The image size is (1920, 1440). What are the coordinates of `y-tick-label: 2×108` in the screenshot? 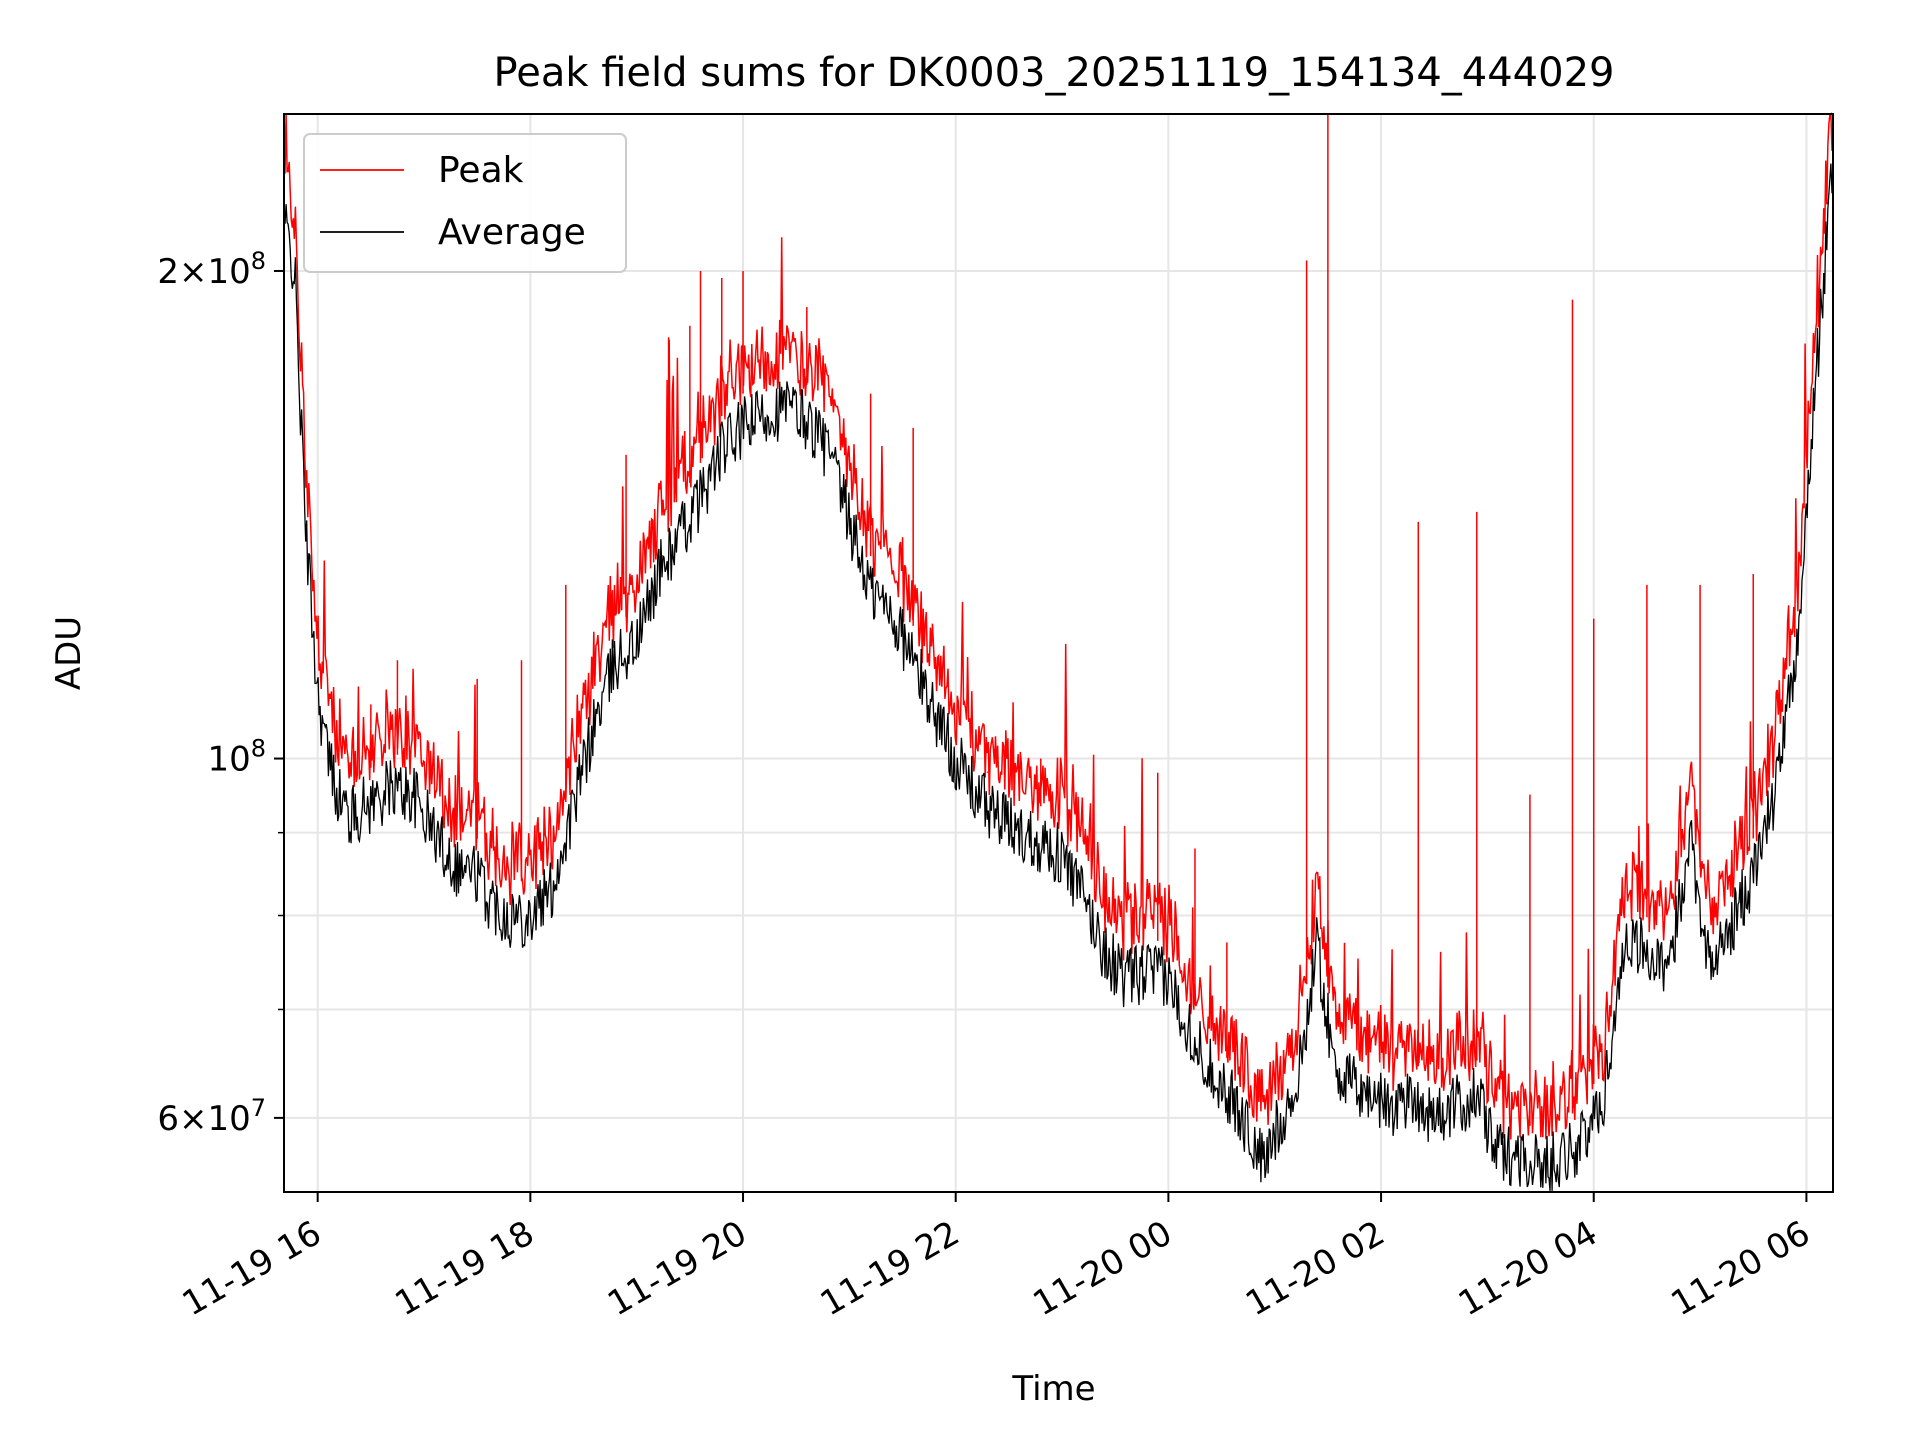 It's located at (211, 269).